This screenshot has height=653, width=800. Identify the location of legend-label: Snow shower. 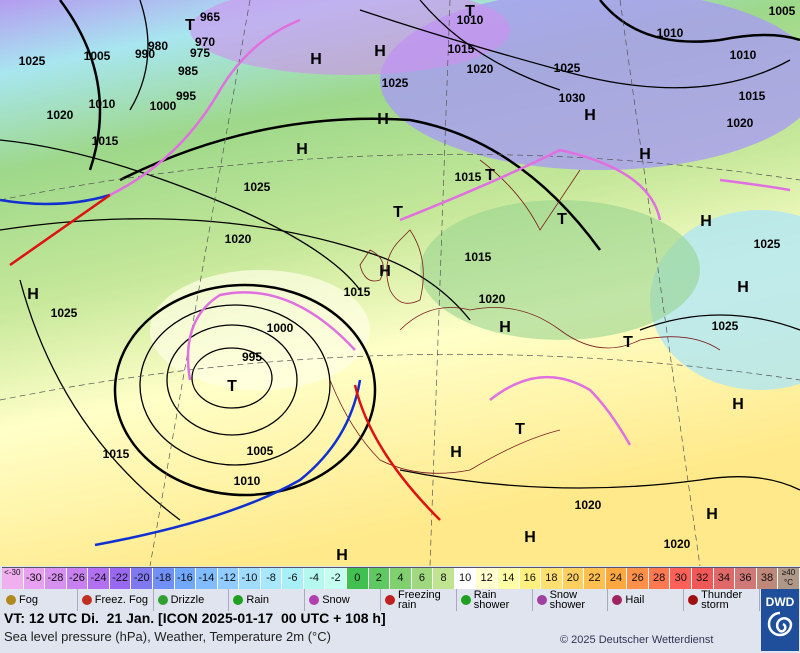
(567, 600).